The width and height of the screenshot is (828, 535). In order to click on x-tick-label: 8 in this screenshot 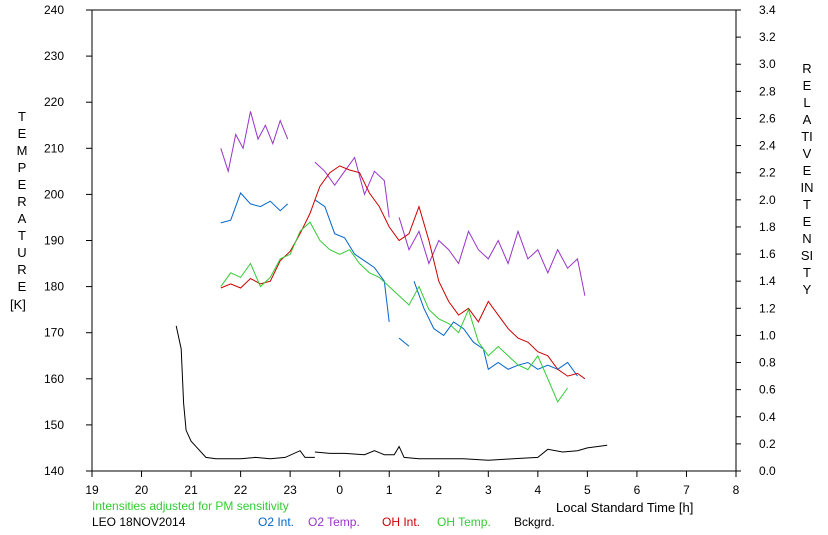, I will do `click(736, 490)`.